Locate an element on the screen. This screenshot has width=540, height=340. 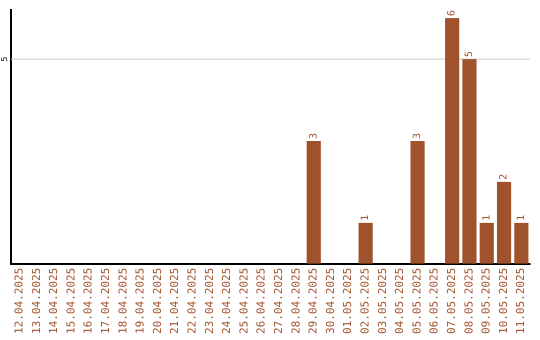
x-tick-label: 15.04.2025 is located at coordinates (71, 301).